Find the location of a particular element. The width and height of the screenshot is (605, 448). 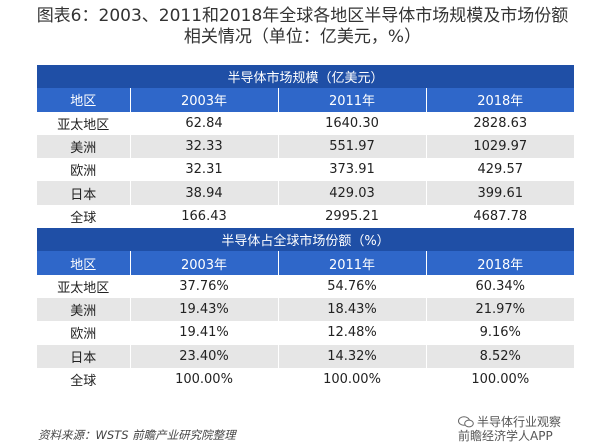

table-cell: 551.97 is located at coordinates (351, 146).